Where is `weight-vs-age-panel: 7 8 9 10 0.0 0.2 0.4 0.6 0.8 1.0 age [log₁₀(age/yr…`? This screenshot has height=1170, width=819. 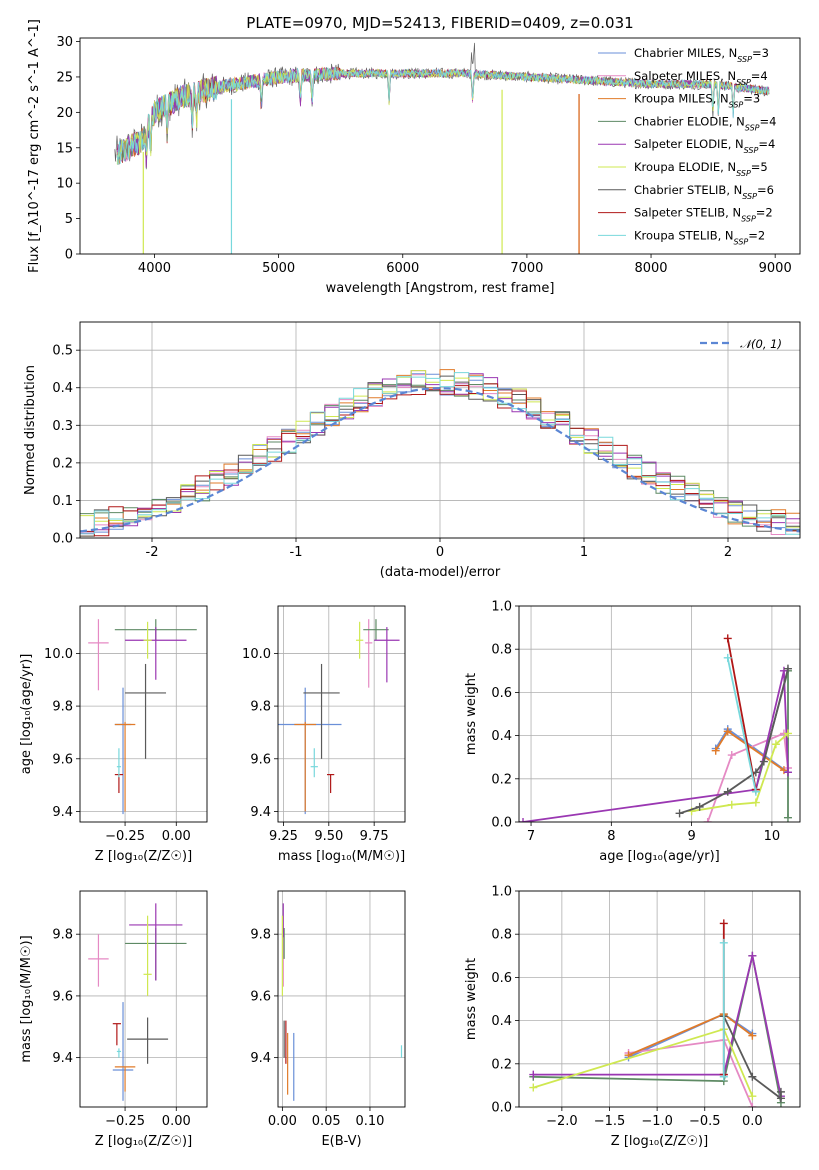
weight-vs-age-panel: 7 8 9 10 0.0 0.2 0.4 0.6 0.8 1.0 age [log₁₀(age/yr… is located at coordinates (632, 732).